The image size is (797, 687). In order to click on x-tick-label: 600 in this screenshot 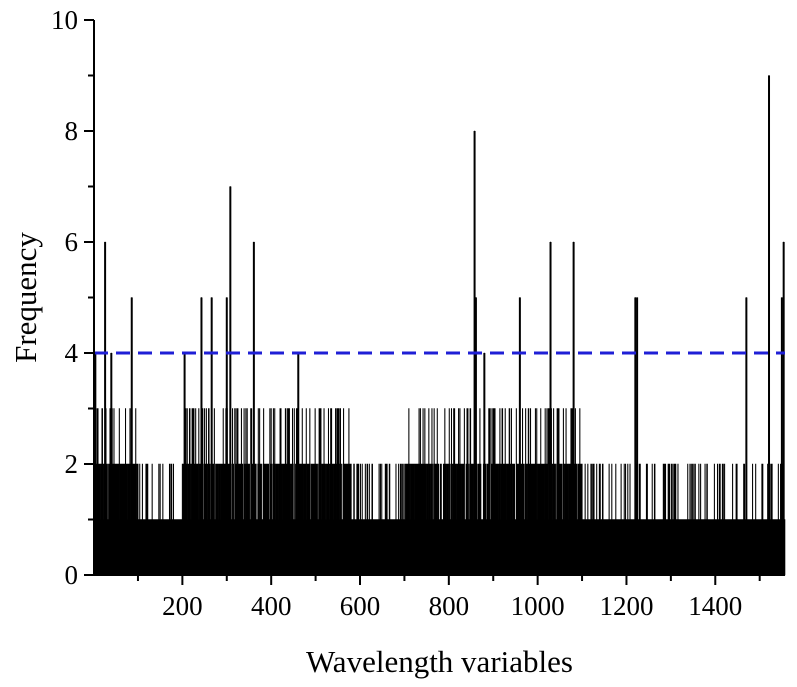, I will do `click(360, 606)`.